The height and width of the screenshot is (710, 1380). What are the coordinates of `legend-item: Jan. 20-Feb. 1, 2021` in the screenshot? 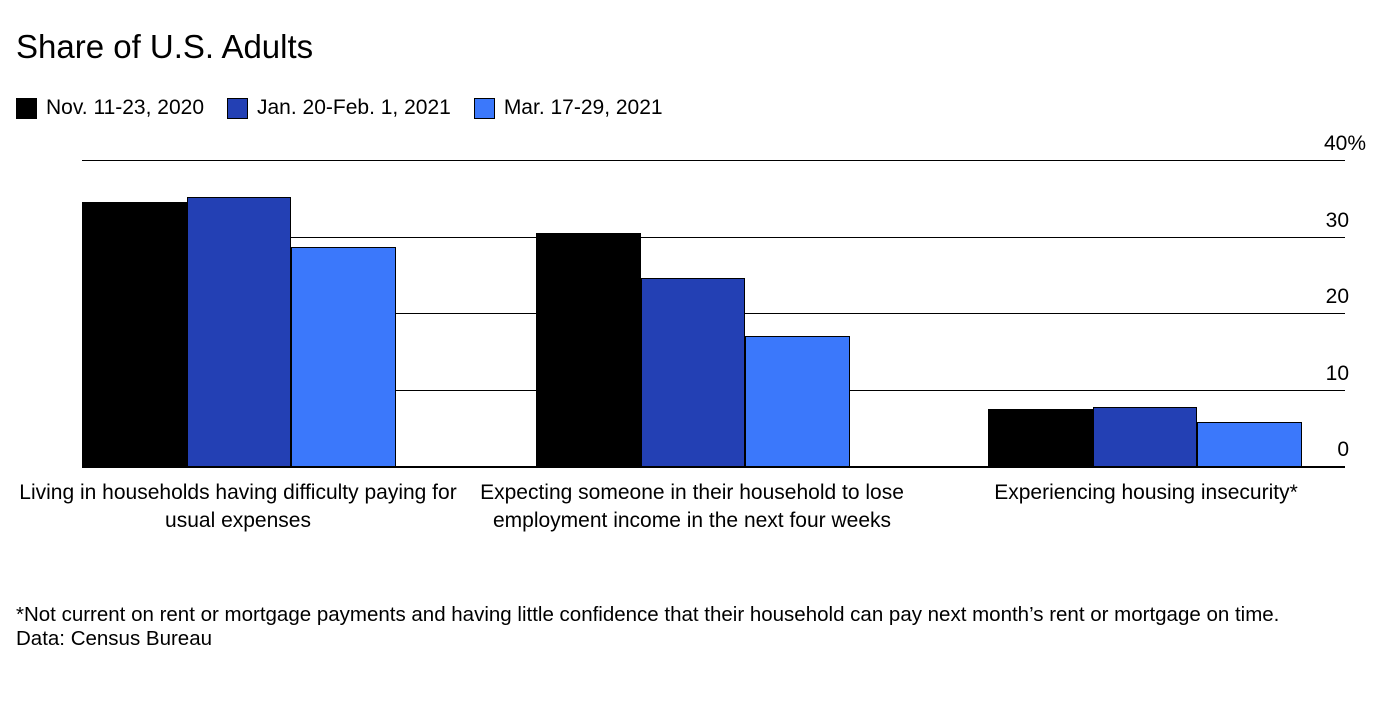 It's located at (339, 108).